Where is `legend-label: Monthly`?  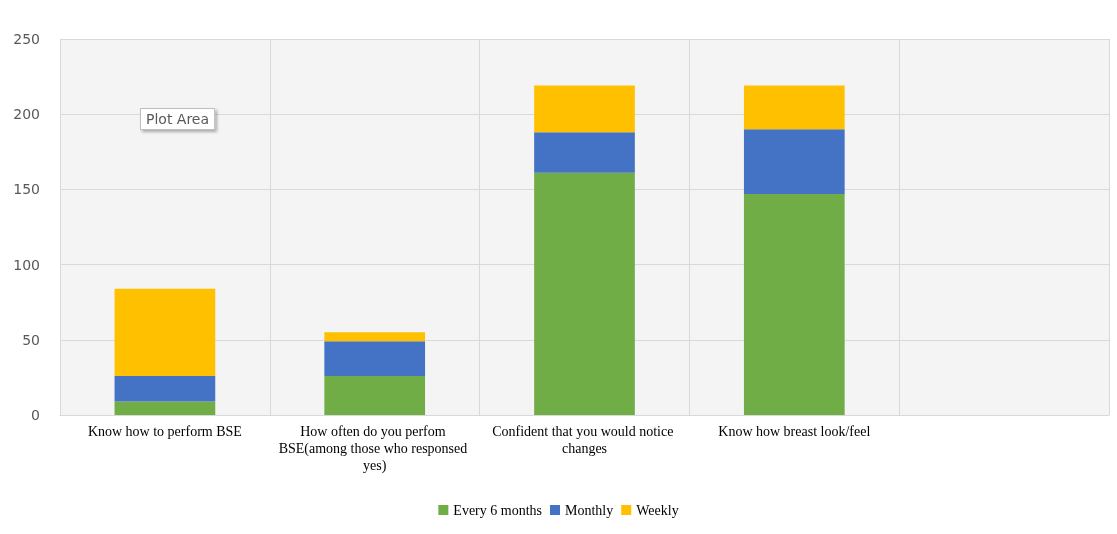
legend-label: Monthly is located at coordinates (589, 510).